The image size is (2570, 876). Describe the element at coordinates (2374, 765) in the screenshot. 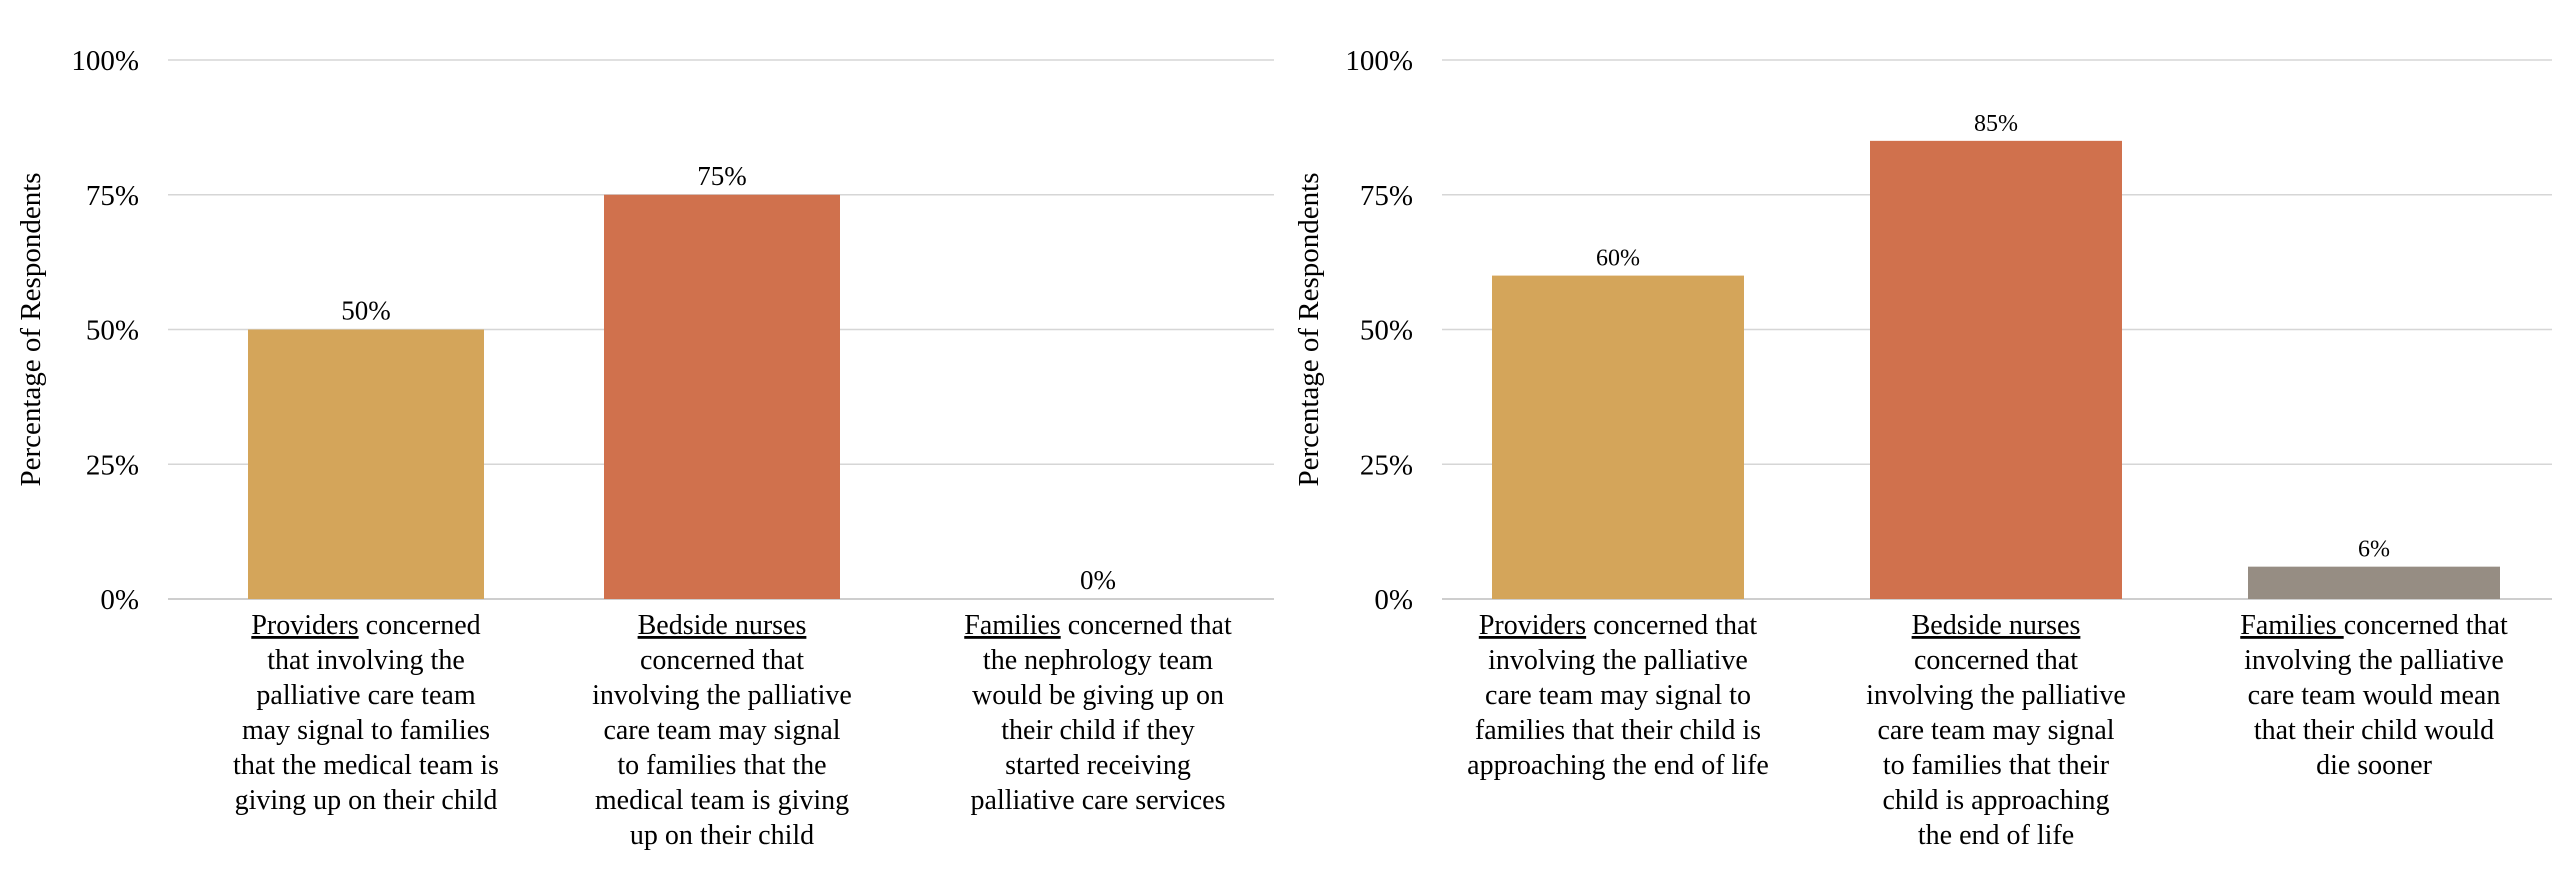

I see `category-label-line: die sooner` at that location.